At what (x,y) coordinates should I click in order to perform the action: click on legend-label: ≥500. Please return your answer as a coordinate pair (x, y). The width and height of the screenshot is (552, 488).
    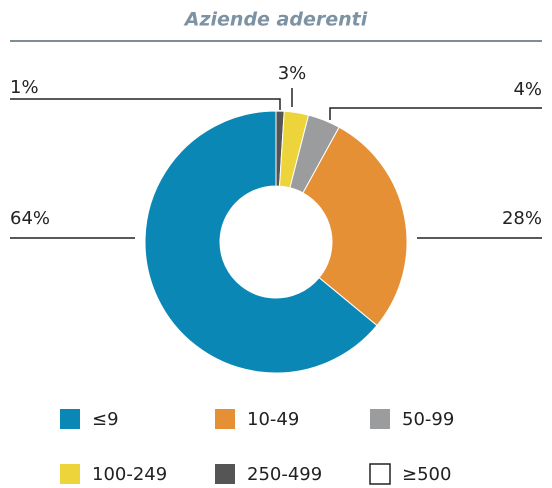
    Looking at the image, I should click on (426, 474).